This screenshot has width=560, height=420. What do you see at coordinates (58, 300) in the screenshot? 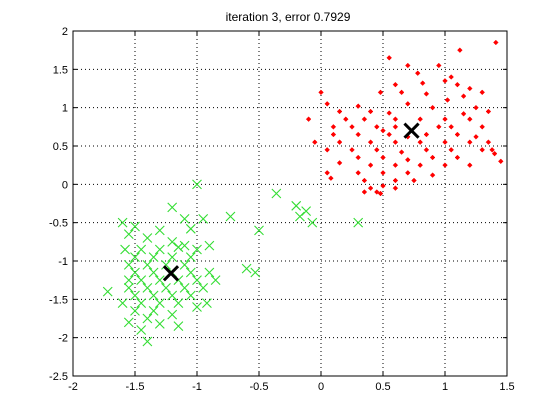
I see `y-tick-label: -1.5` at bounding box center [58, 300].